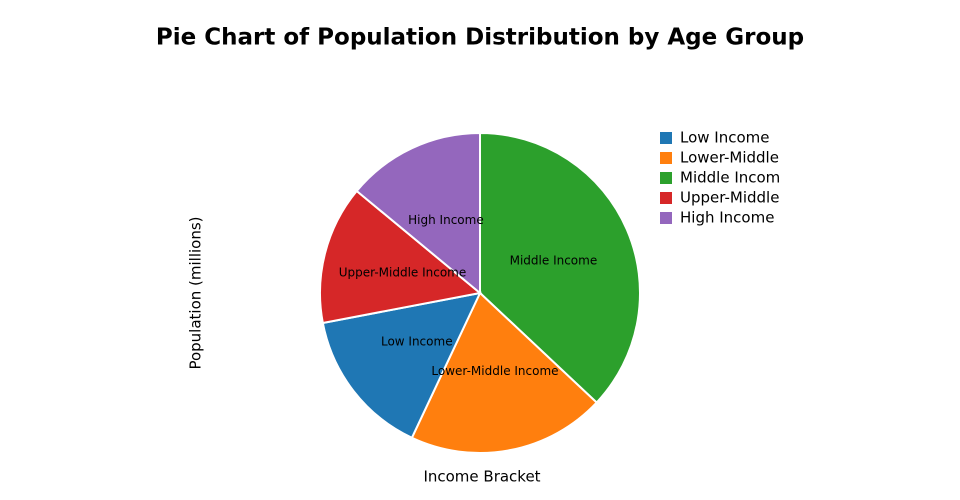  What do you see at coordinates (196, 292) in the screenshot?
I see `y-axis-label: Population (millions)` at bounding box center [196, 292].